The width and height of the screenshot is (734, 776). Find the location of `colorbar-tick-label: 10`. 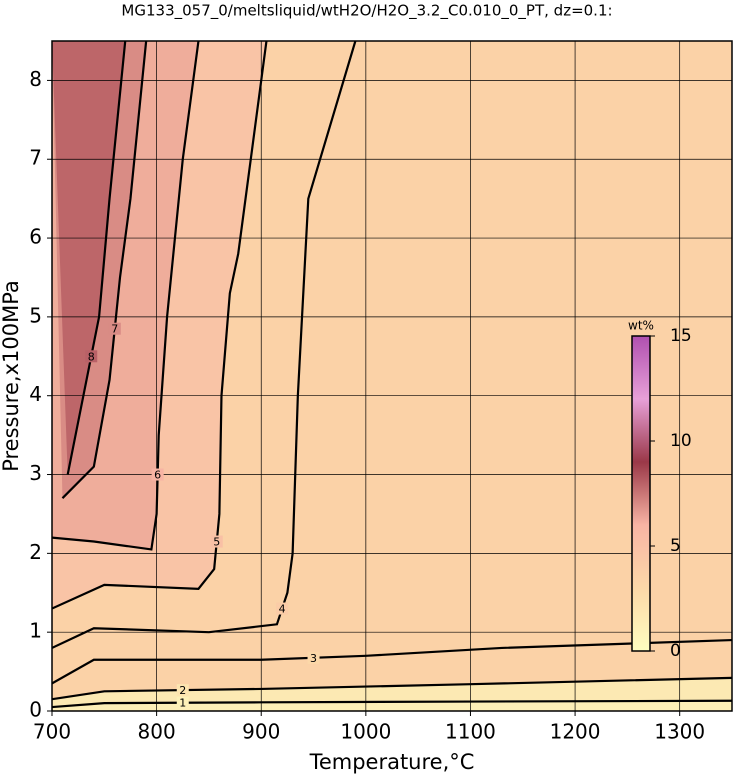

colorbar-tick-label: 10 is located at coordinates (681, 441).